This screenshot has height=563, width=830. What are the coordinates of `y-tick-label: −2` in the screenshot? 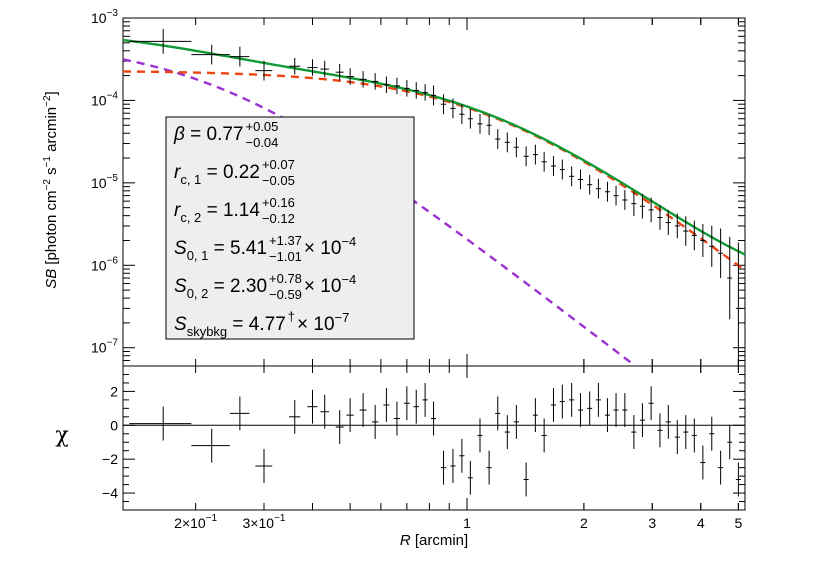 It's located at (110, 459).